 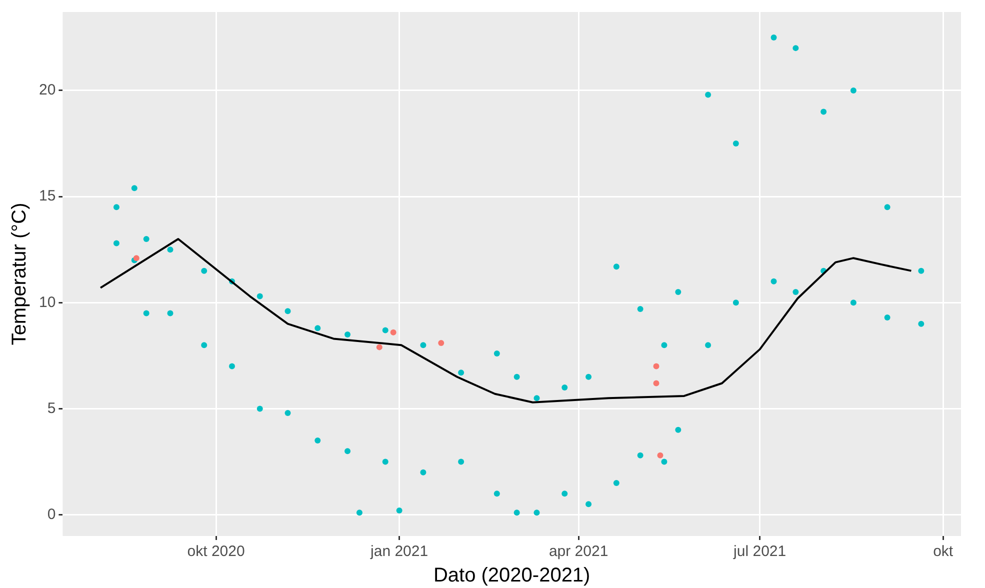 What do you see at coordinates (216, 551) in the screenshot?
I see `x-tick-label: okt 2020` at bounding box center [216, 551].